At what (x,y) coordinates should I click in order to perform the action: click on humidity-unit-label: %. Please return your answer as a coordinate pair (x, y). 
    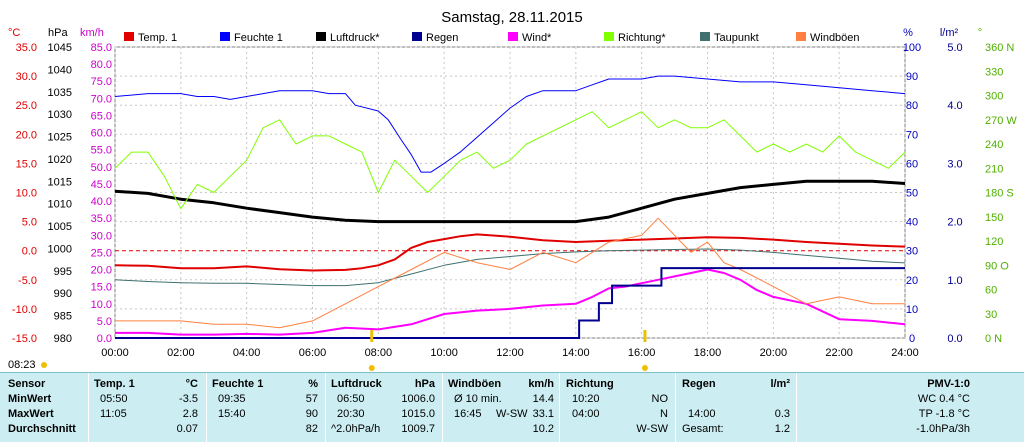
    Looking at the image, I should click on (908, 33).